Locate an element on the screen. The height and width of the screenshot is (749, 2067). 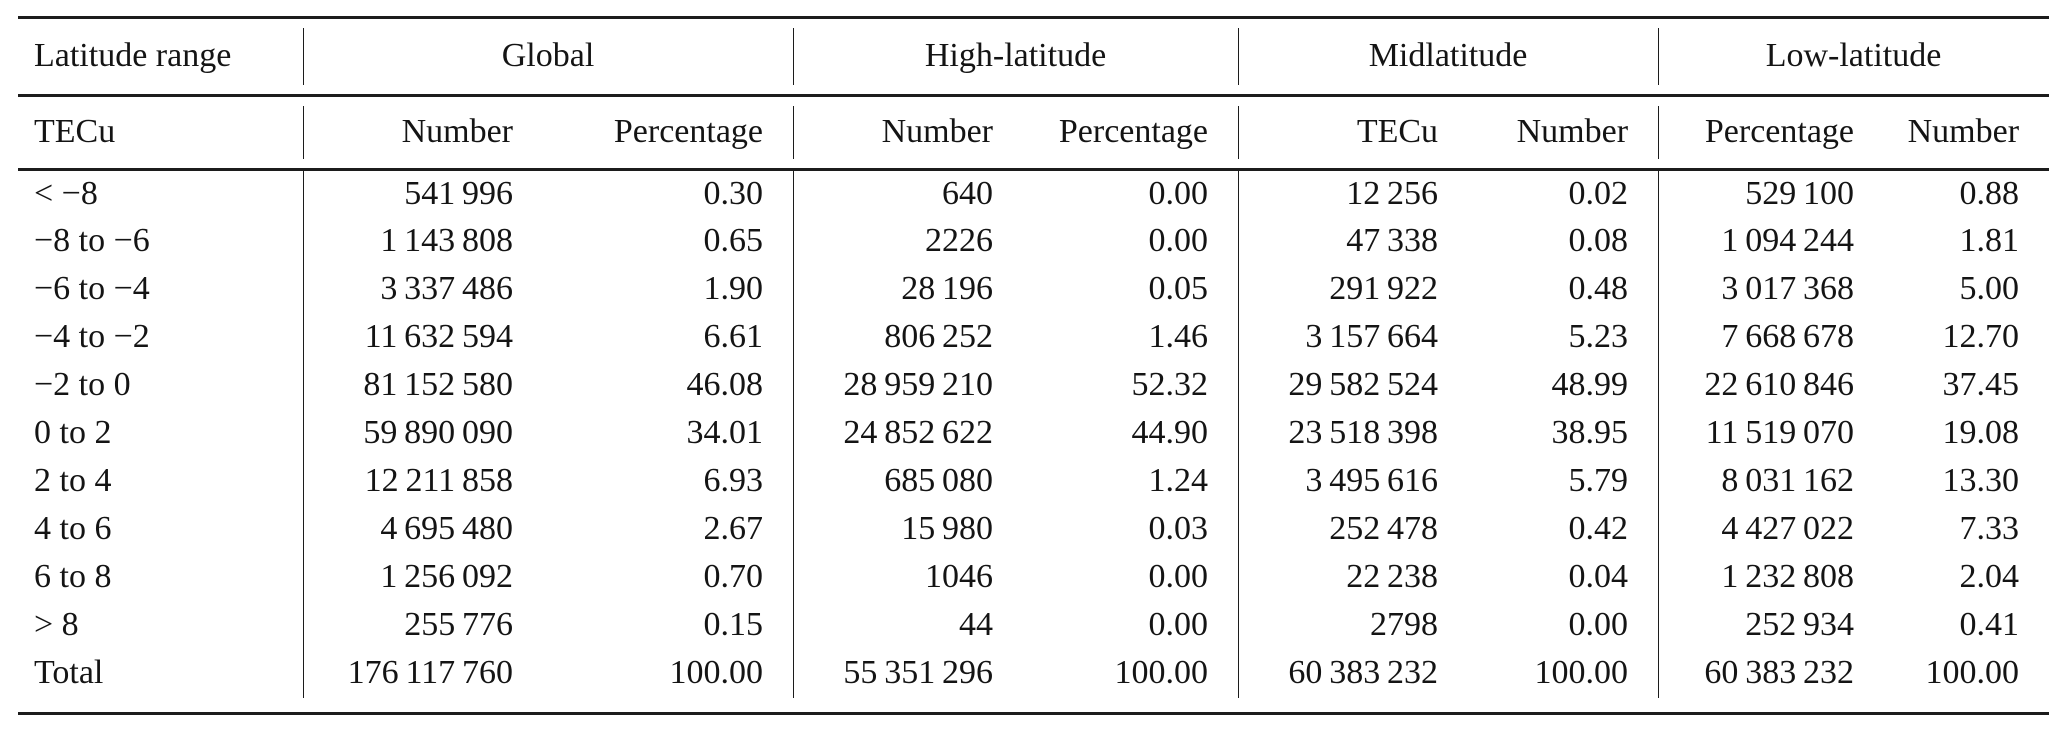
table-cell: 1.90 is located at coordinates (733, 289).